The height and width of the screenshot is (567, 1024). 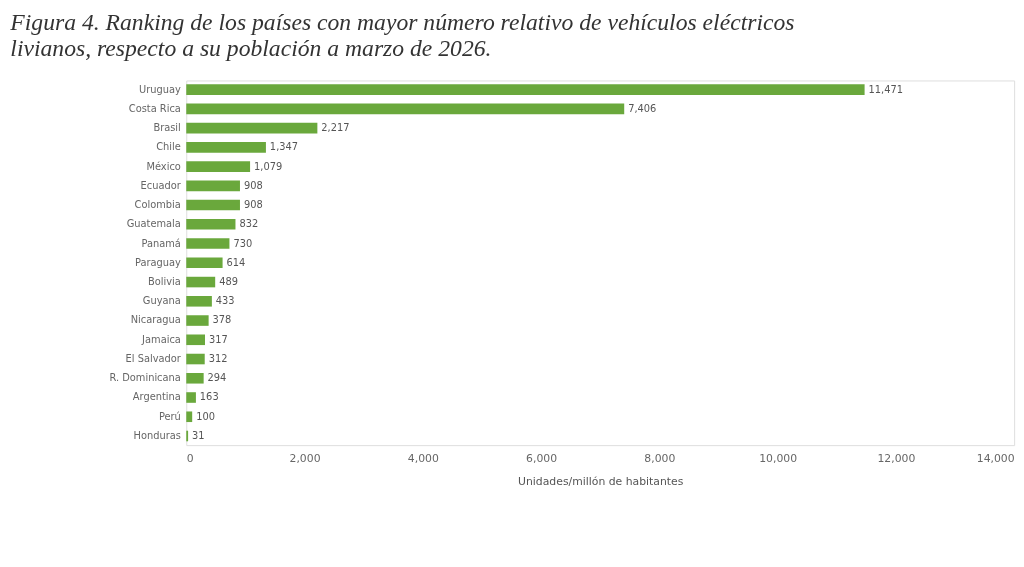 I want to click on y-tick-label: Brasil, so click(x=167, y=128).